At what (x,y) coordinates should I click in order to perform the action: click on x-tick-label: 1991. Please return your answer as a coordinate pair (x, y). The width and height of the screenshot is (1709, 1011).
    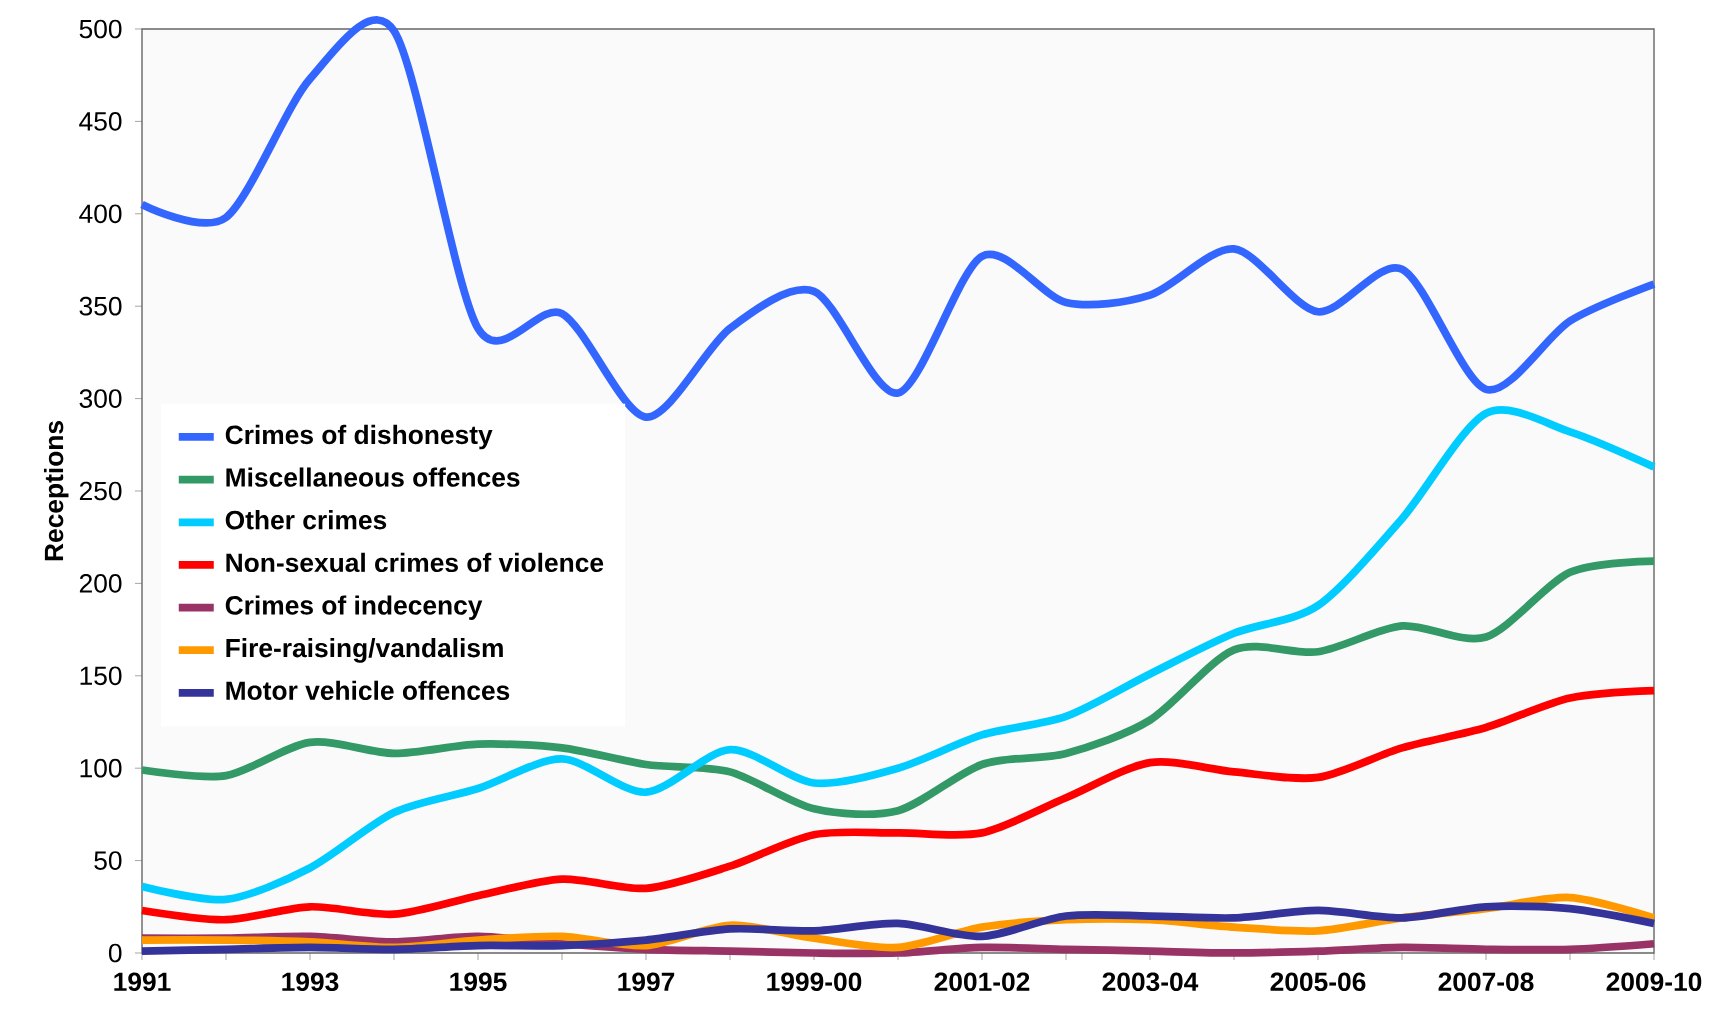
    Looking at the image, I should click on (142, 982).